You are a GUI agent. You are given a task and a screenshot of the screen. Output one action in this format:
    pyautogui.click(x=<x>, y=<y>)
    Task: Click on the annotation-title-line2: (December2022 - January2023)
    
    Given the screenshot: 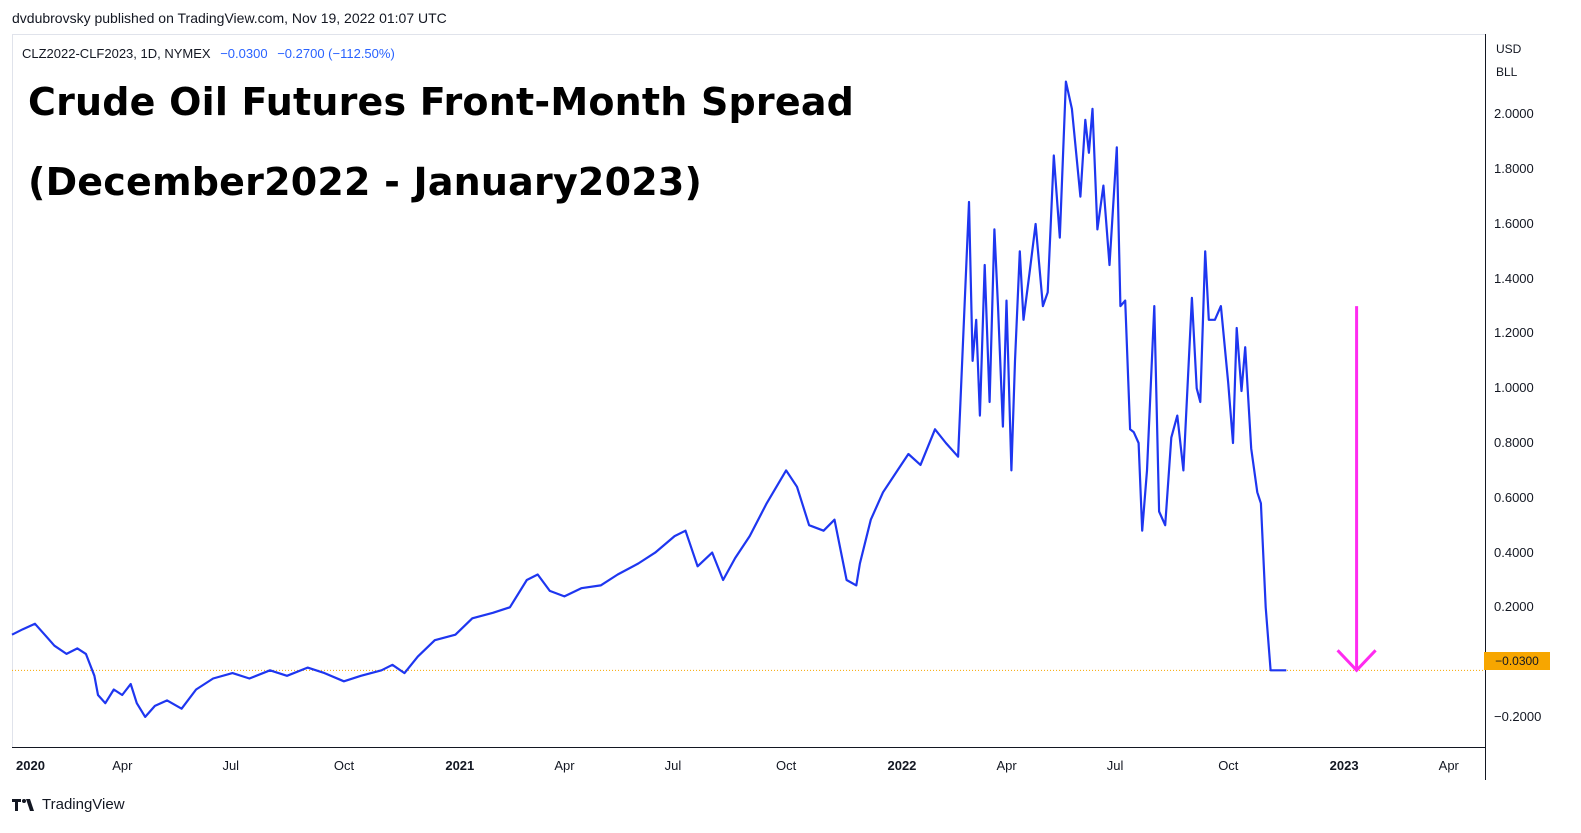 What is the action you would take?
    pyautogui.click(x=365, y=182)
    